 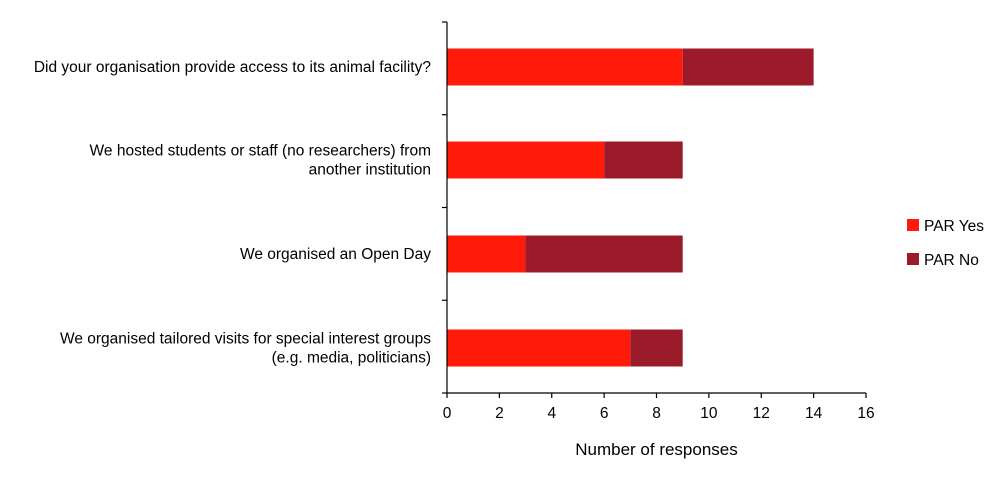 I want to click on y-axis-ticks, so click(x=444, y=207).